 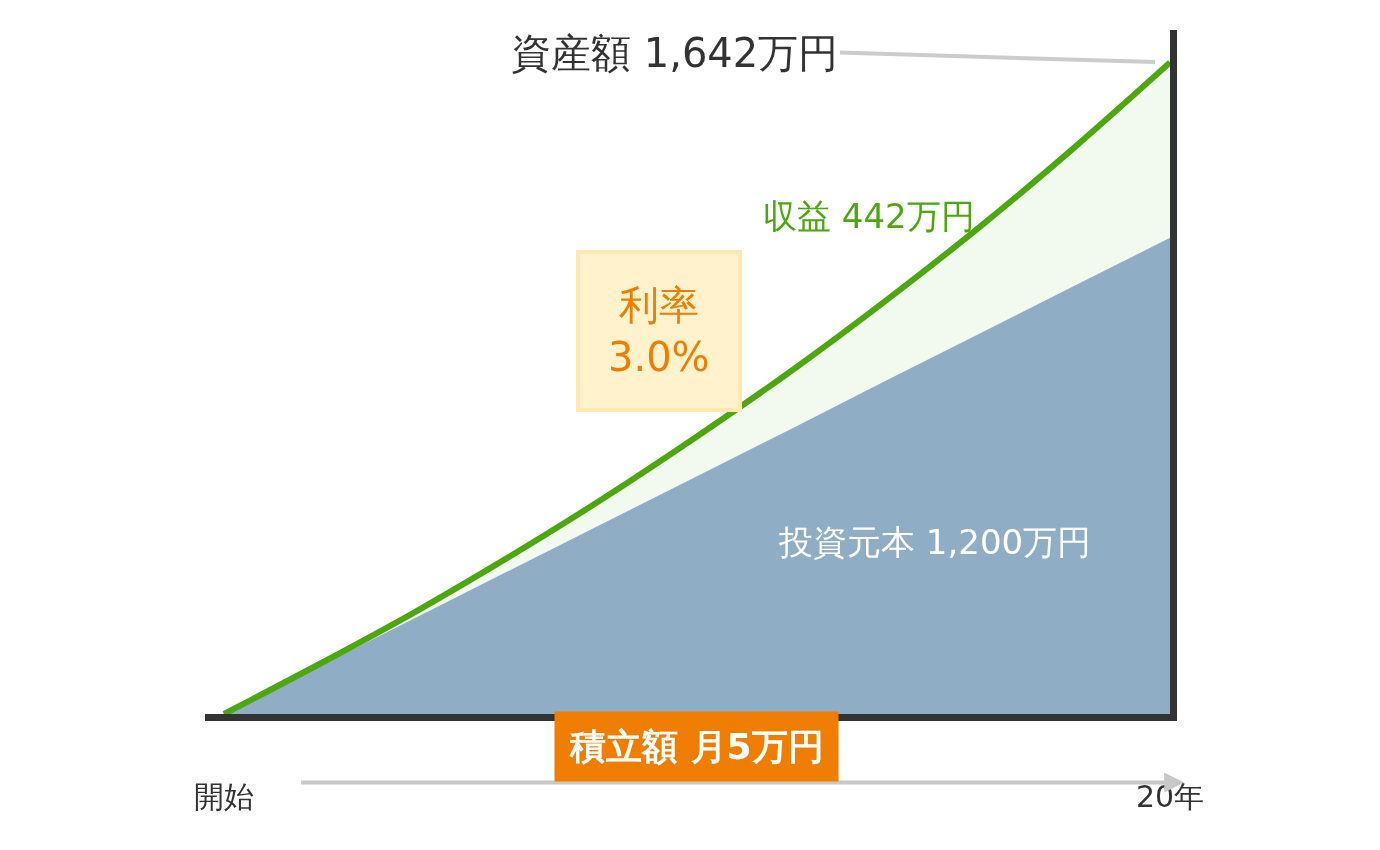 What do you see at coordinates (935, 542) in the screenshot?
I see `annotation: 投資元本 1,200万円` at bounding box center [935, 542].